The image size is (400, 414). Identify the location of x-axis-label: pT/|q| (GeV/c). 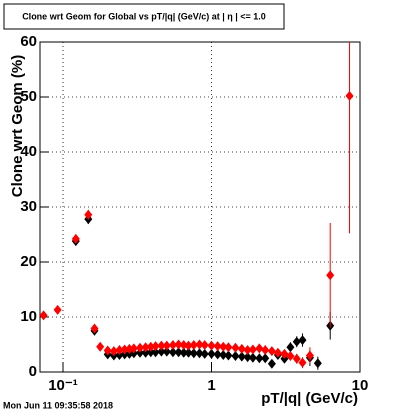
(309, 398).